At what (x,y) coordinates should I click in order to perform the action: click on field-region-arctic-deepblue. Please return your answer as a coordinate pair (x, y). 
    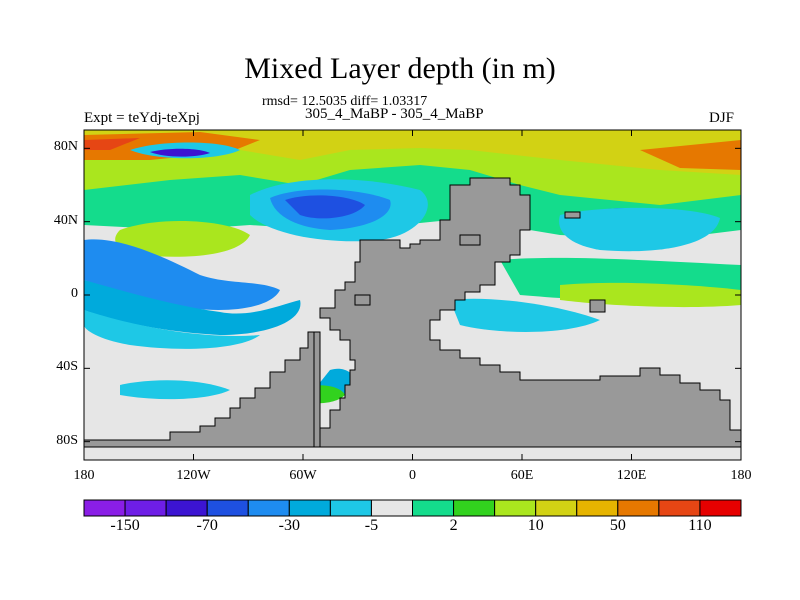
    Looking at the image, I should click on (180, 152).